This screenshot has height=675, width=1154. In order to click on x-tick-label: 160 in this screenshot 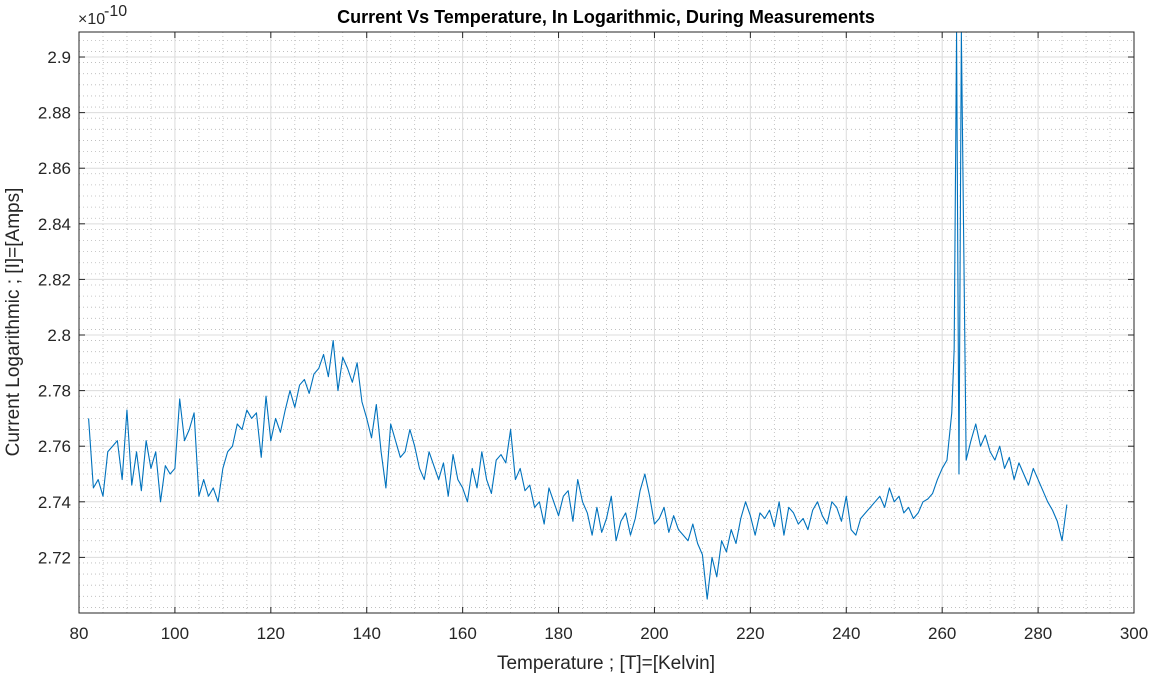, I will do `click(462, 633)`.